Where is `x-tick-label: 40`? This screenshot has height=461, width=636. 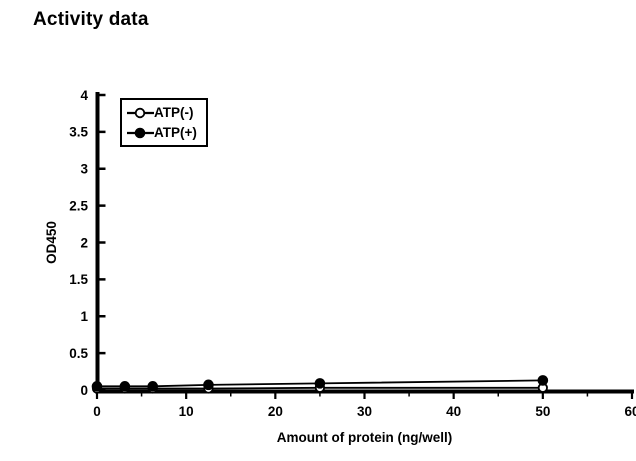 x-tick-label: 40 is located at coordinates (453, 411).